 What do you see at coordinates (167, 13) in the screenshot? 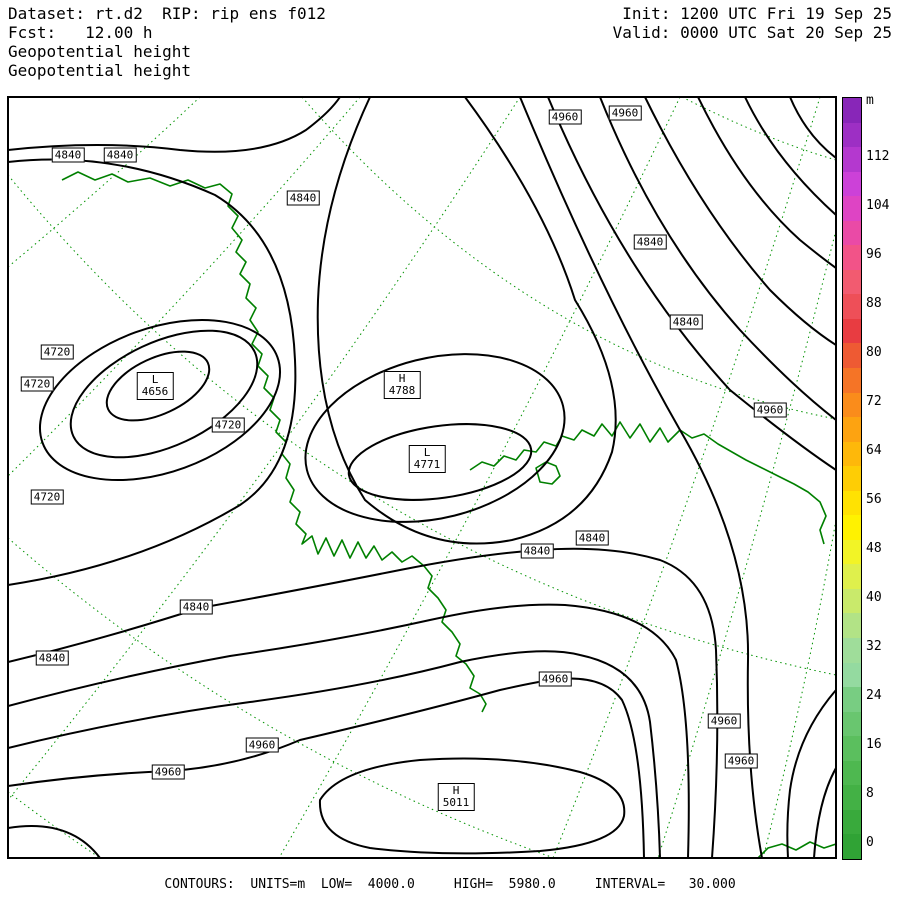
I see `dataset-line: Dataset: rt.d2 RIP: rip ens f012` at bounding box center [167, 13].